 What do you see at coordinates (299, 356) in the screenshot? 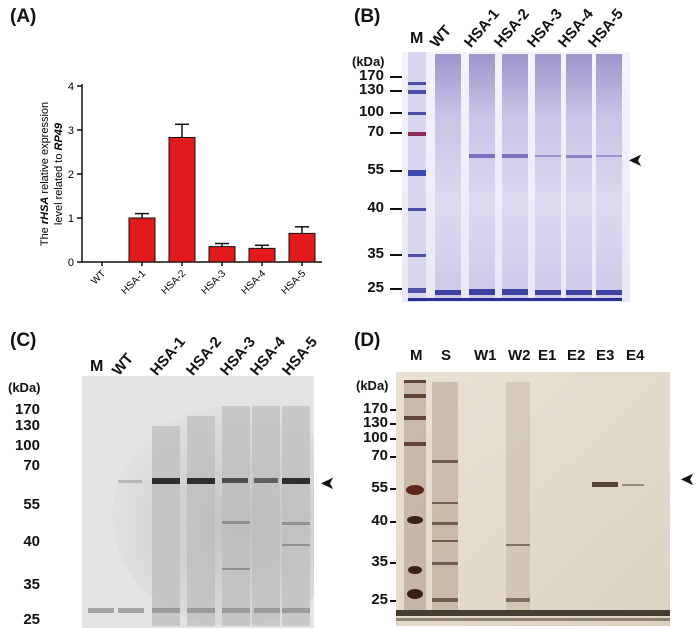
I see `gel-c-lane-label: HSA-5` at bounding box center [299, 356].